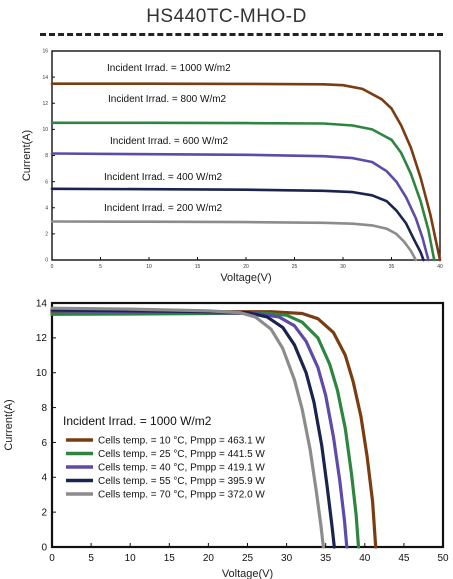 The image size is (453, 579). I want to click on curve-label-5: Incident Irrad. = 200 W/m2, so click(163, 208).